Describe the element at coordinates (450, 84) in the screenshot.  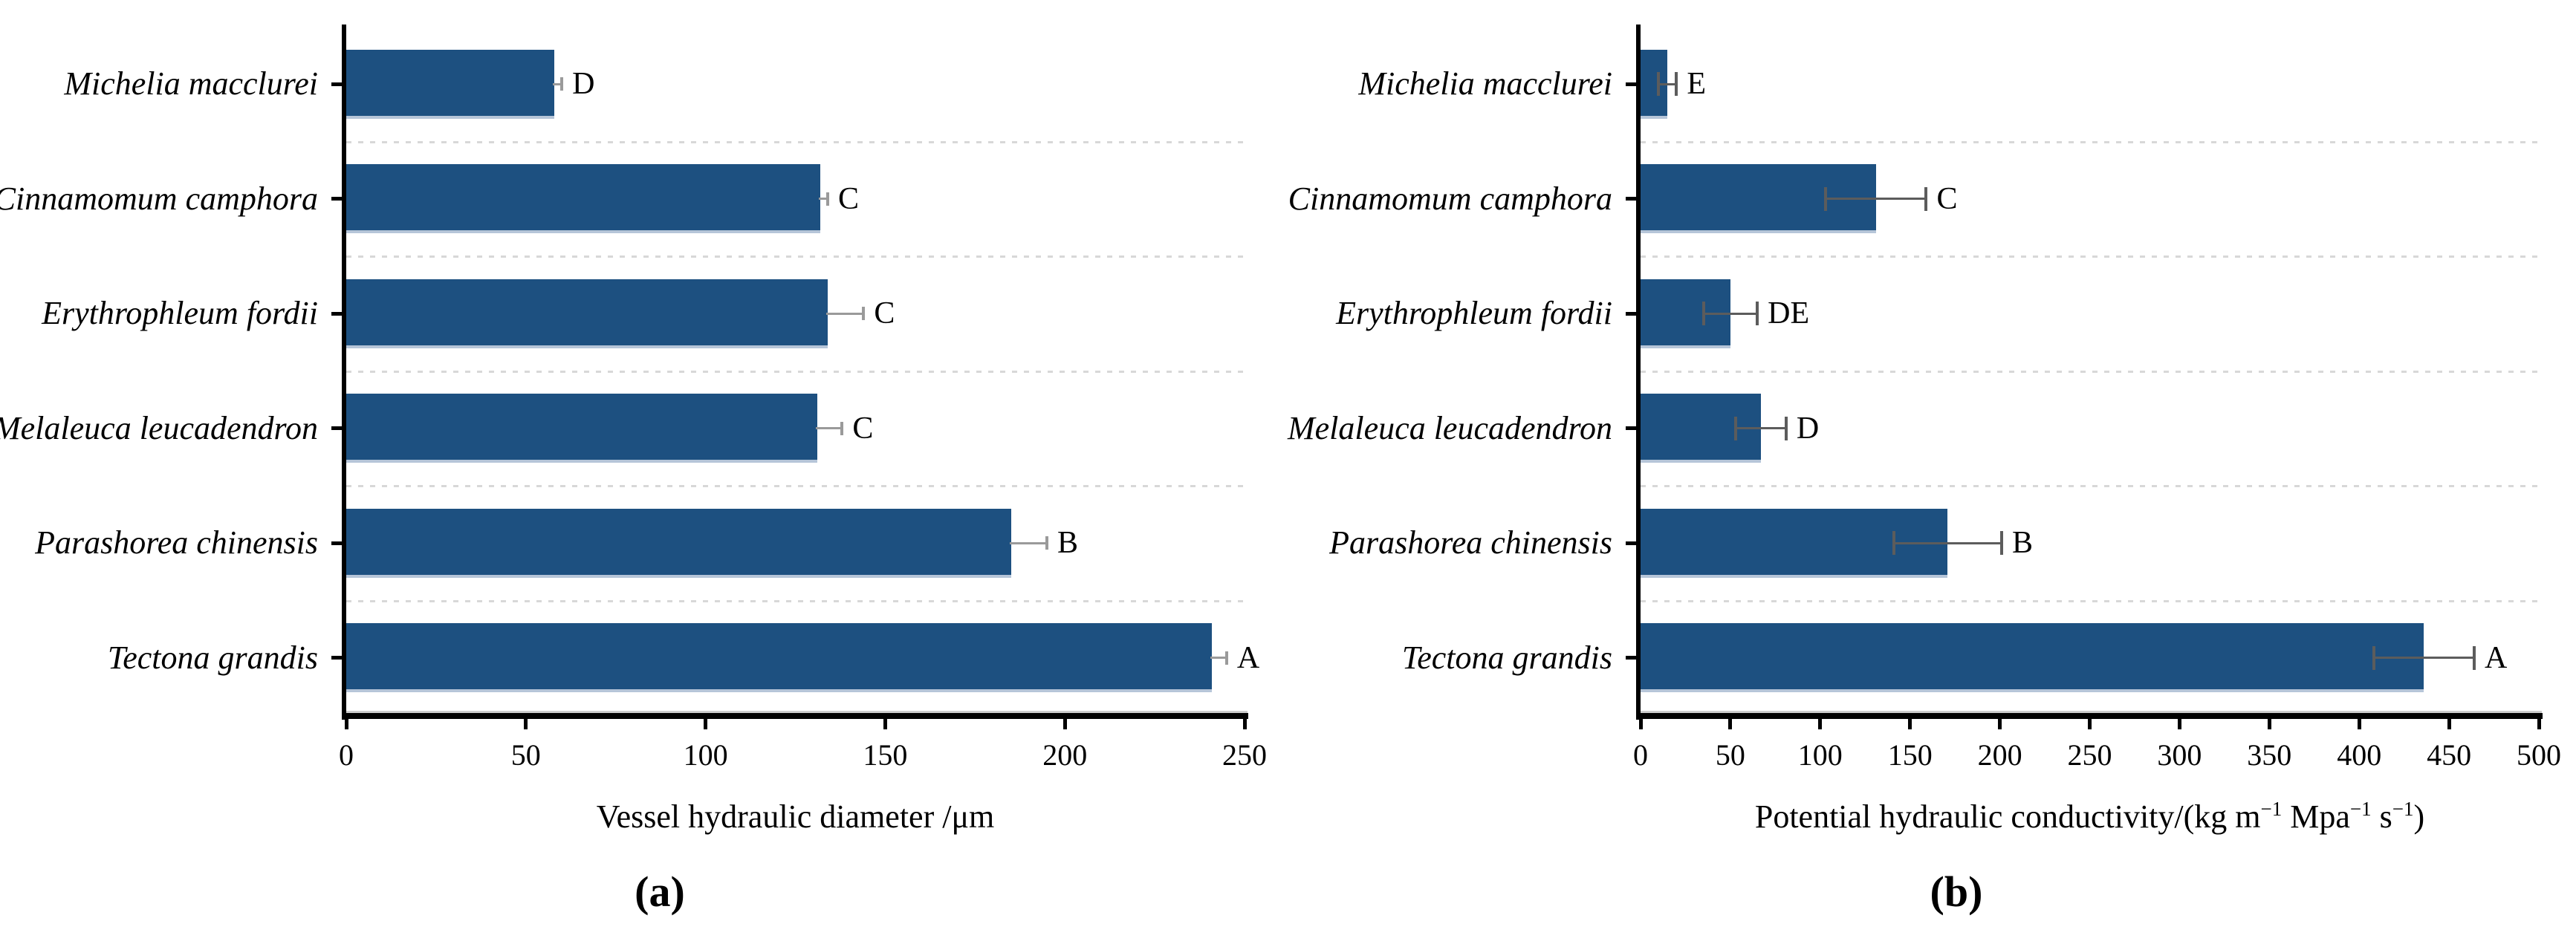
I see `bar-michelia-macclurei` at that location.